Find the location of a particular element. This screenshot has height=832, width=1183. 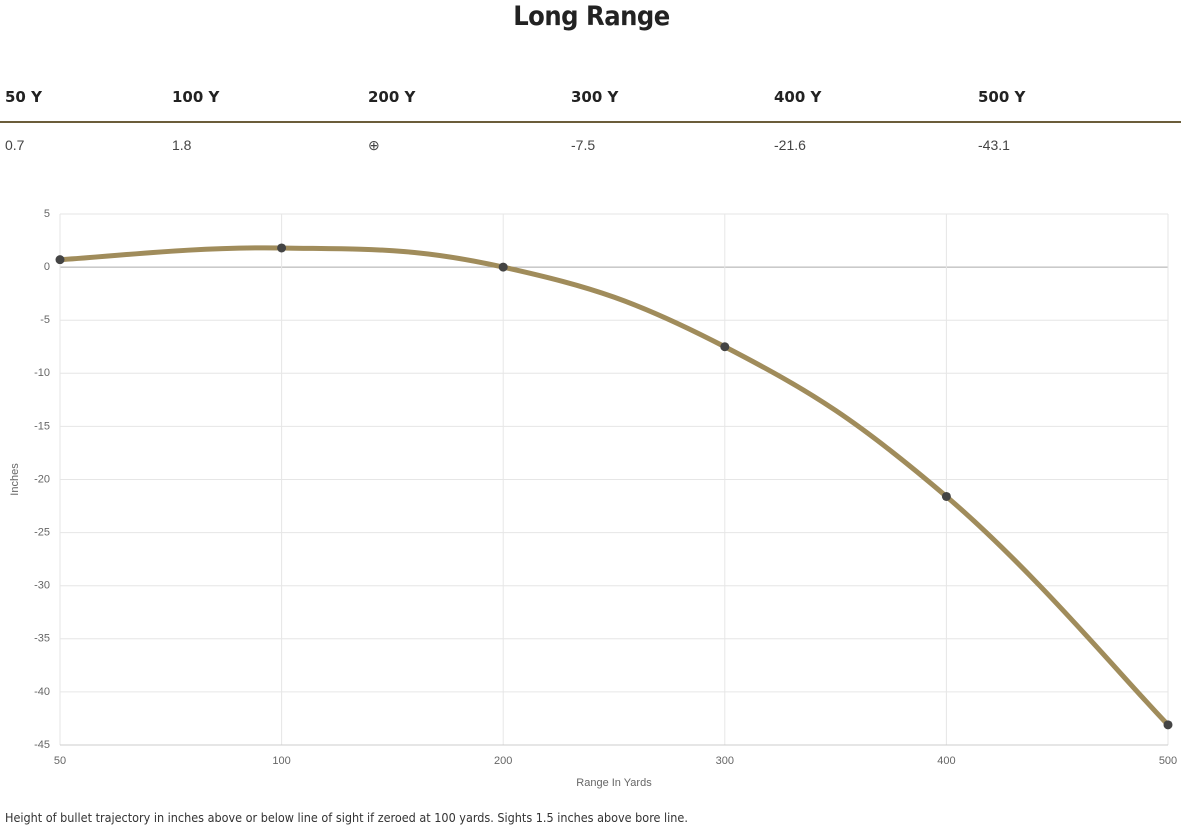

table-rule is located at coordinates (590, 122).